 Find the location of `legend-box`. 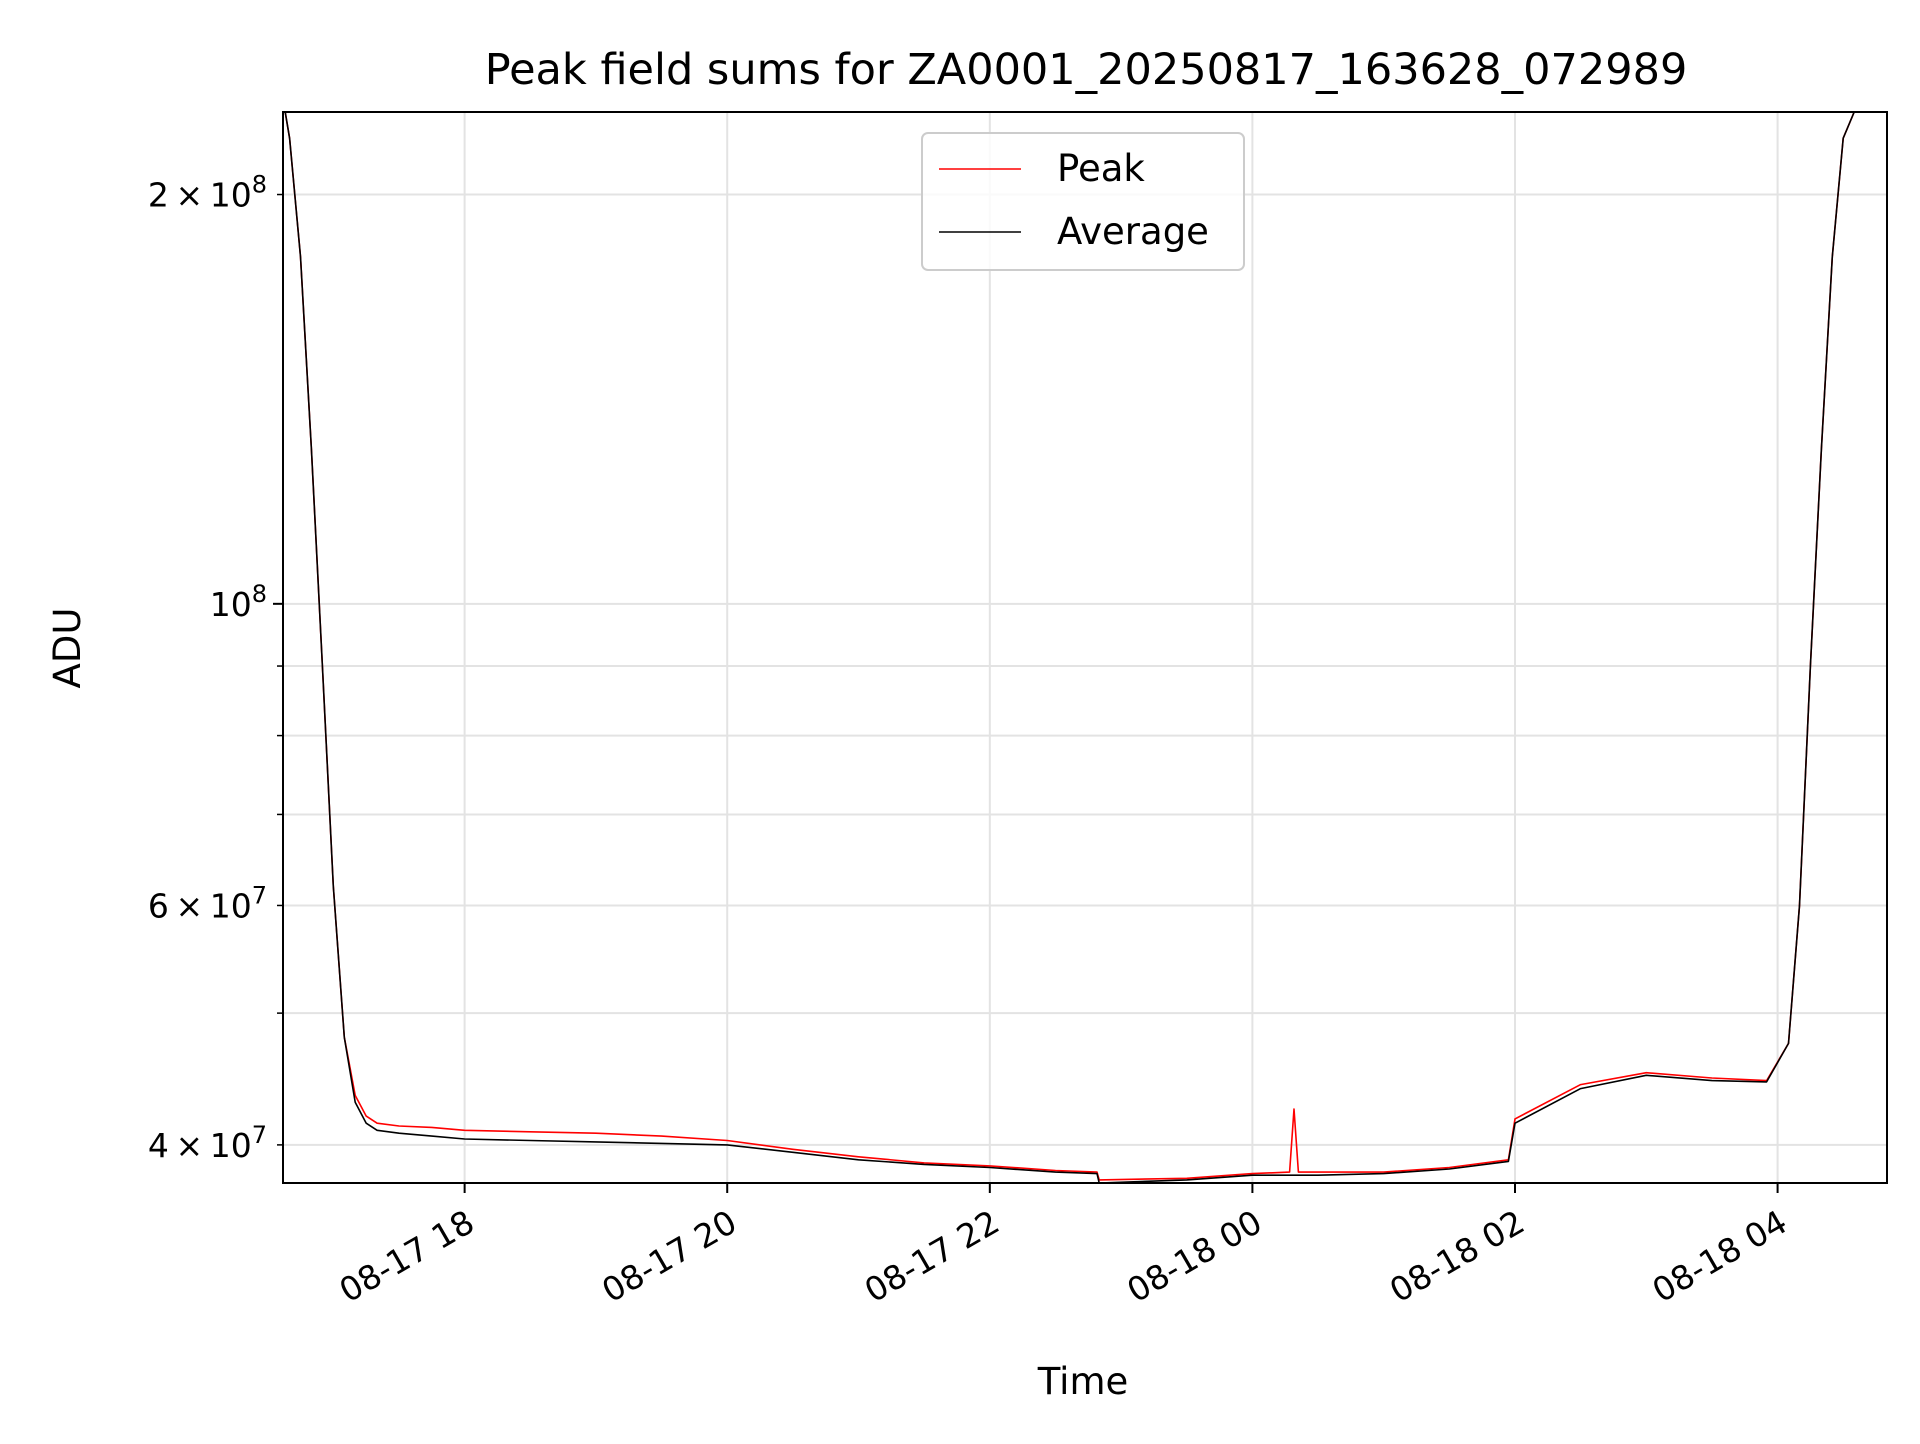

legend-box is located at coordinates (1083, 201).